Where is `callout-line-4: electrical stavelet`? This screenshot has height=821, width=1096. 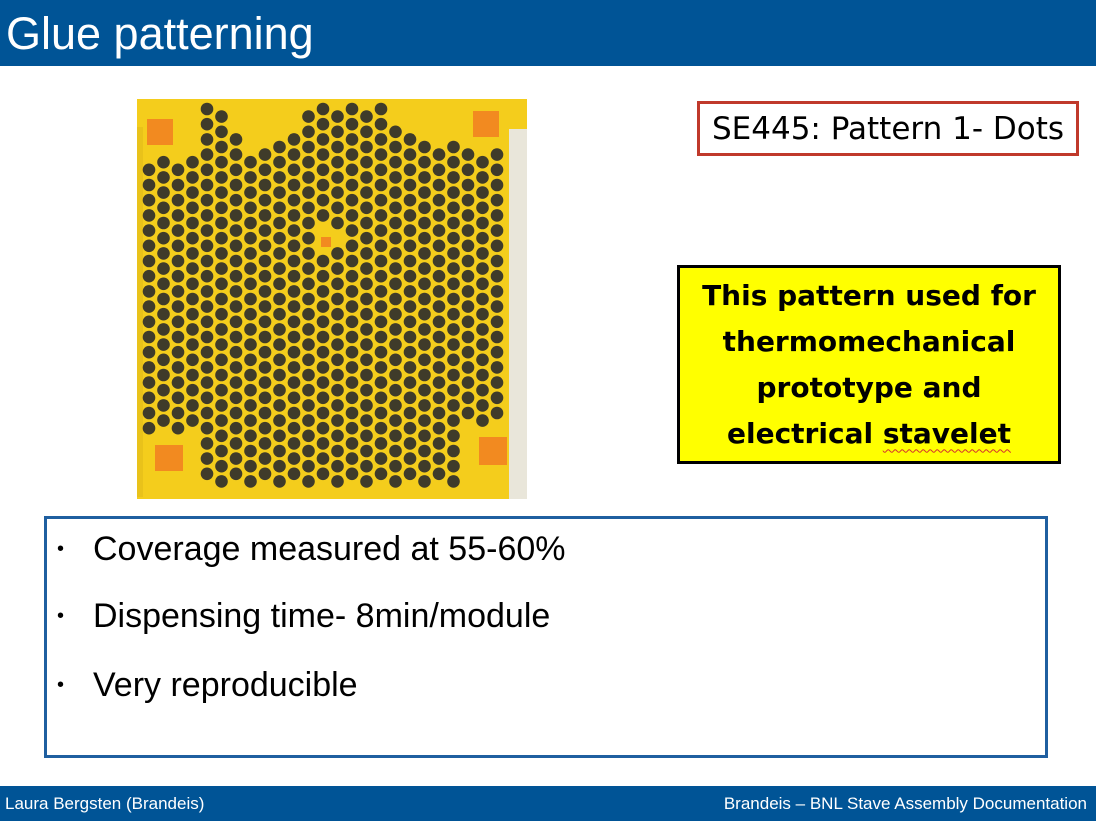 callout-line-4: electrical stavelet is located at coordinates (869, 434).